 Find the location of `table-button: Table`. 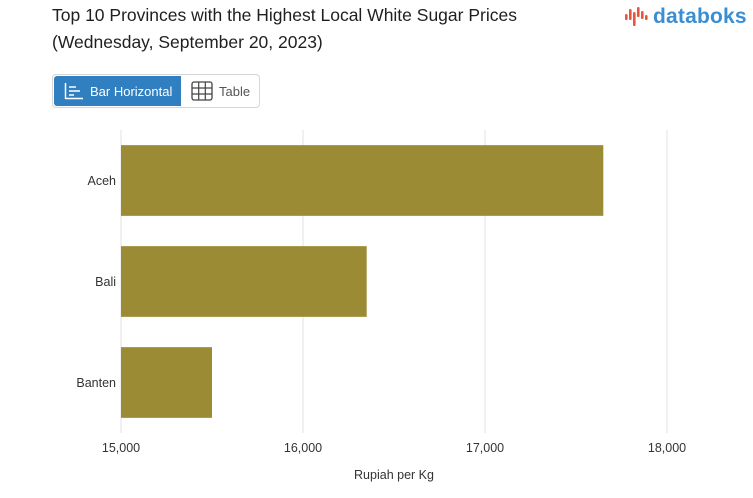

table-button: Table is located at coordinates (215, 91).